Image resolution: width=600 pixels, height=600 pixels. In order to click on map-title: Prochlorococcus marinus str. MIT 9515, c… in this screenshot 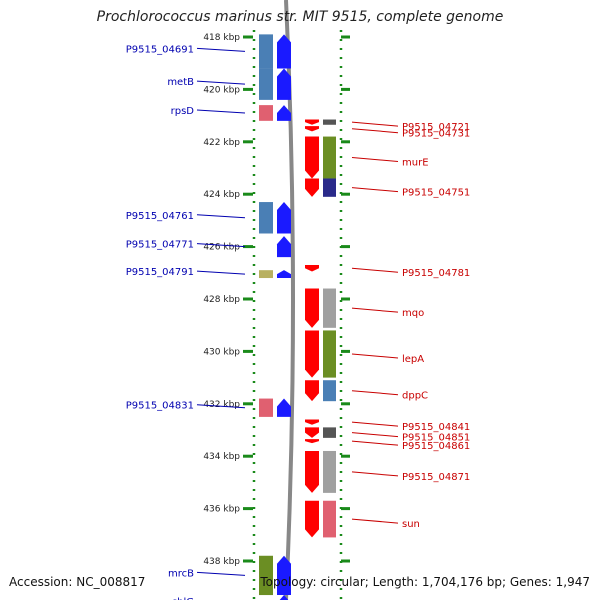, I will do `click(300, 17)`.